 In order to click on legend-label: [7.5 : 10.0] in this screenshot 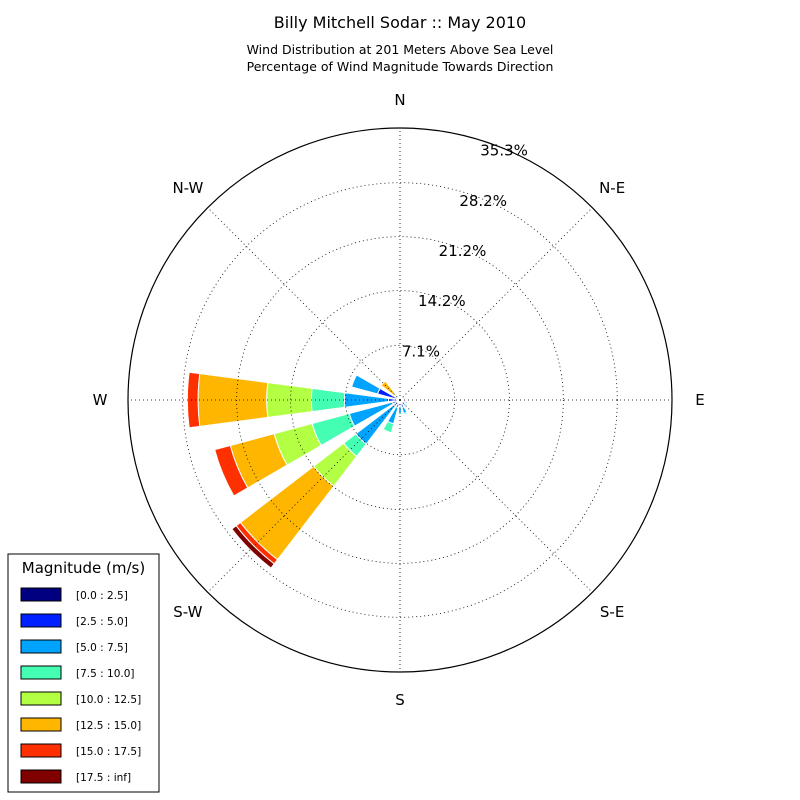, I will do `click(105, 674)`.